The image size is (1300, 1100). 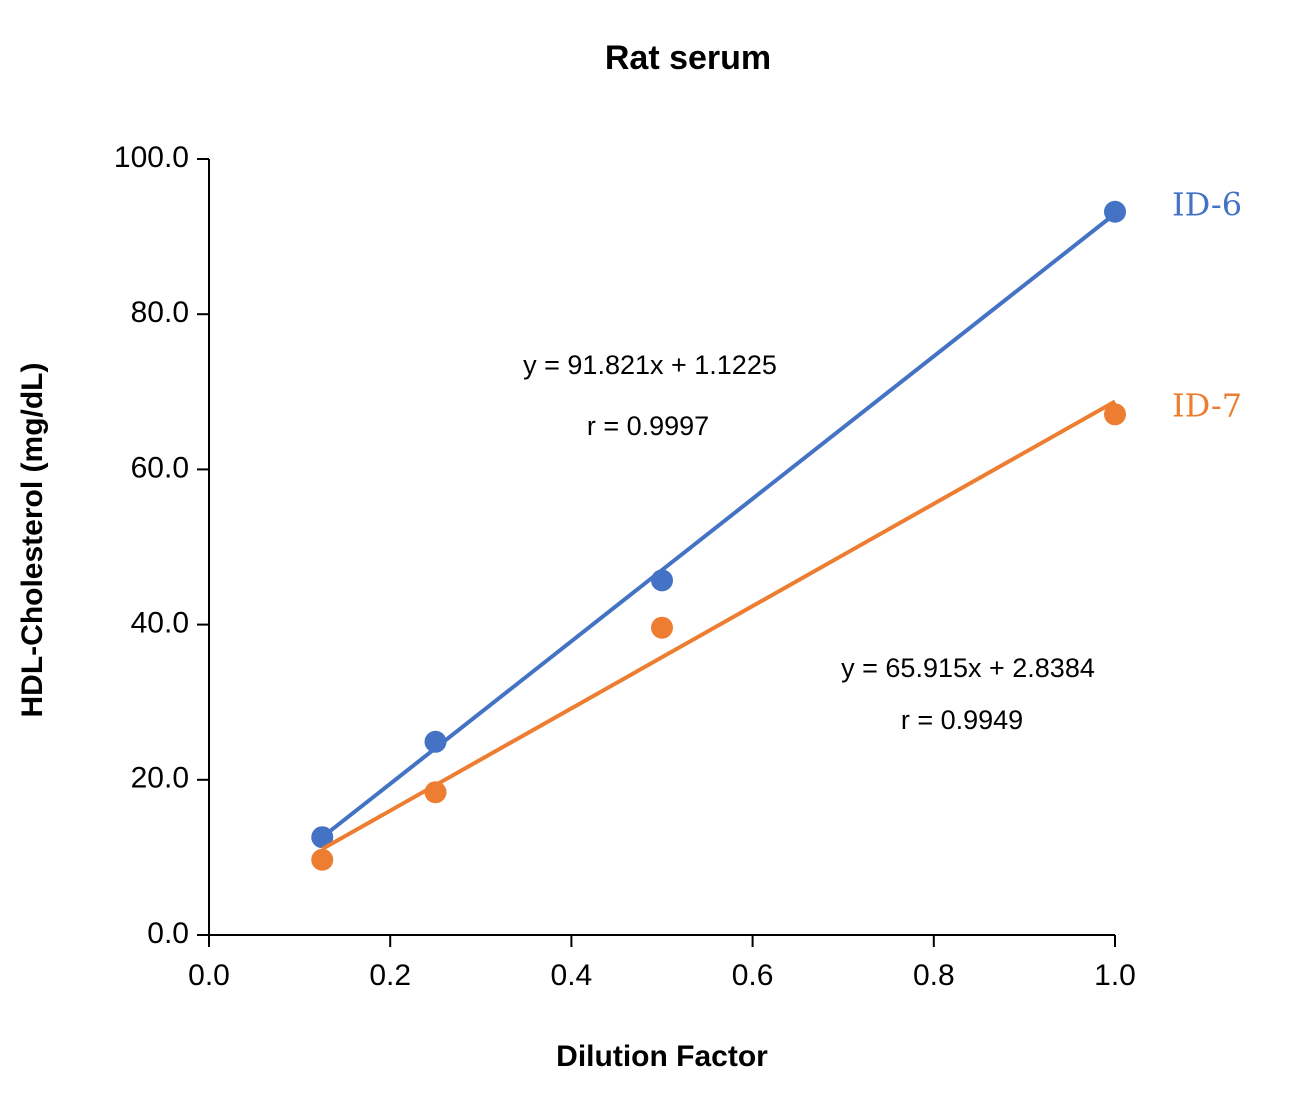 What do you see at coordinates (160, 623) in the screenshot?
I see `y-tick-label: 40.0` at bounding box center [160, 623].